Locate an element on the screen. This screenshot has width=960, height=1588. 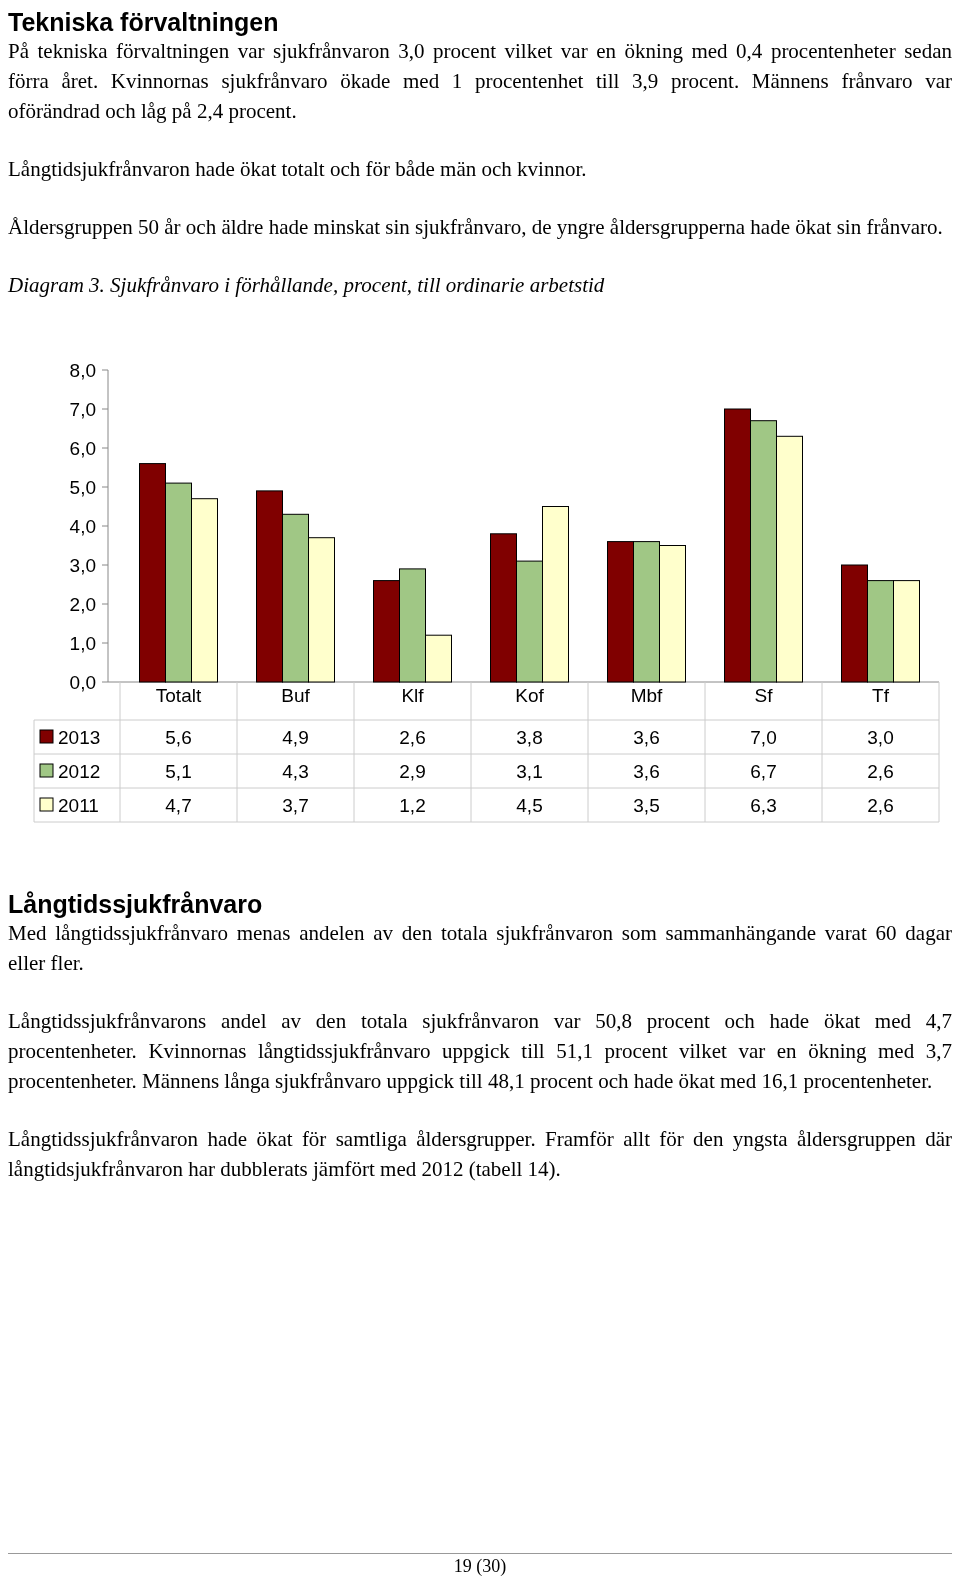
chart-title: Diagram 3. Sjukfrånvaro i förhållande, procent, till ordinarie arbetstid is located at coordinates (307, 285).